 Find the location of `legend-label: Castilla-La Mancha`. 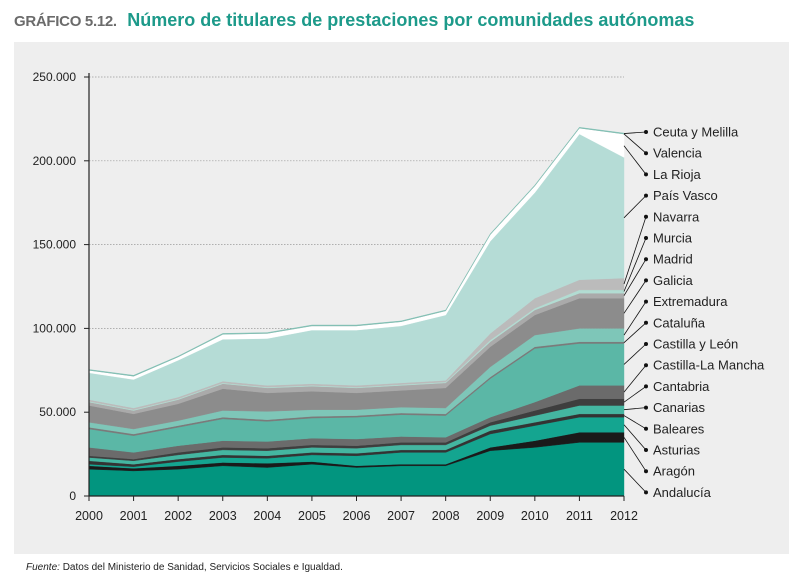

legend-label: Castilla-La Mancha is located at coordinates (709, 365).